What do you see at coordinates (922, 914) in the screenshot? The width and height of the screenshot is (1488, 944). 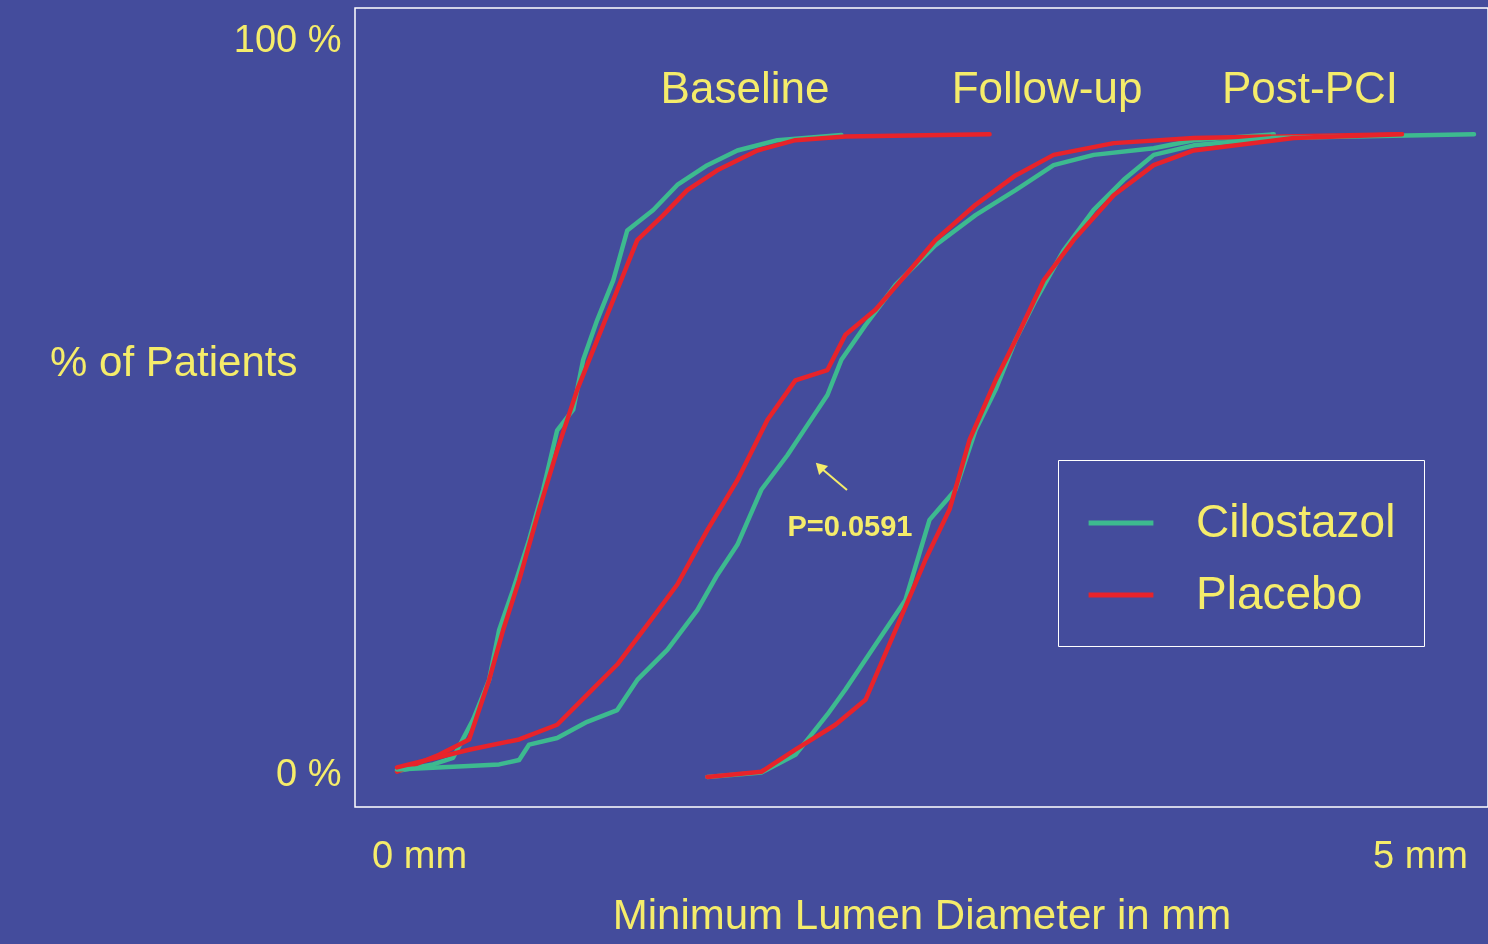 I see `x-axis-title: Minimum Lumen Diameter in mm` at bounding box center [922, 914].